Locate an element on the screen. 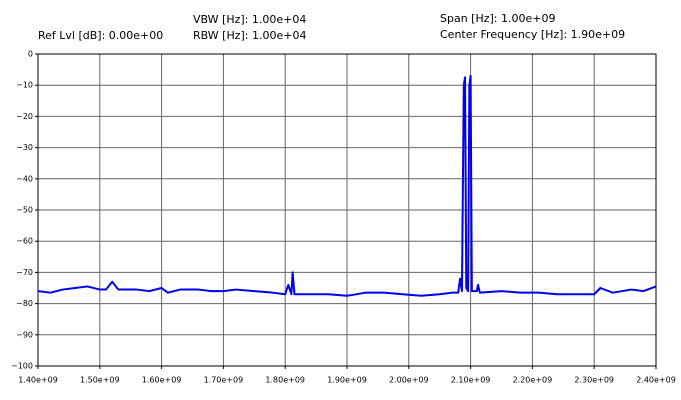  x-tick-label: 1.90e+09 is located at coordinates (347, 380).